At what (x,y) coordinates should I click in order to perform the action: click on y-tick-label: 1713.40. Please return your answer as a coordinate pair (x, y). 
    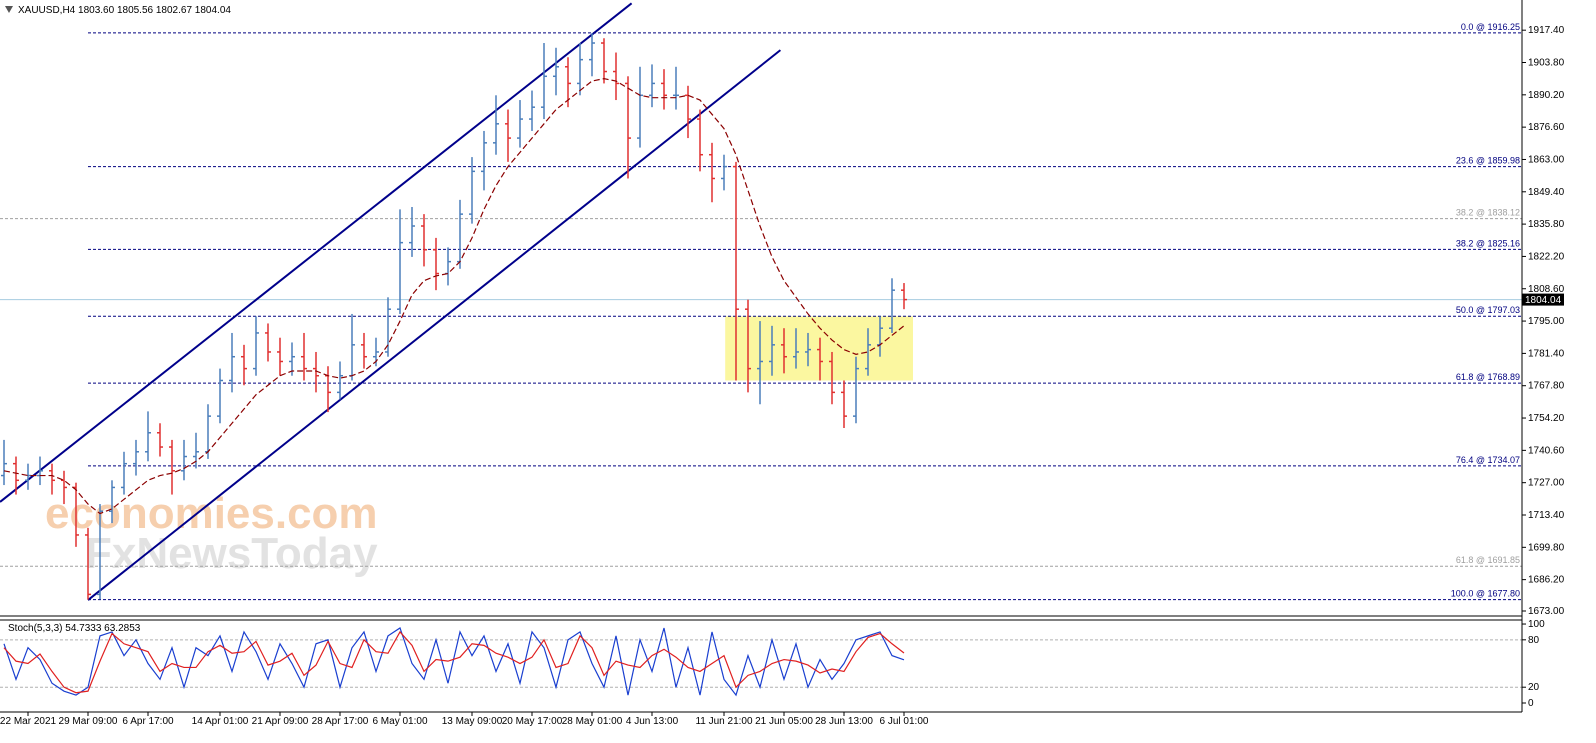
    Looking at the image, I should click on (1546, 515).